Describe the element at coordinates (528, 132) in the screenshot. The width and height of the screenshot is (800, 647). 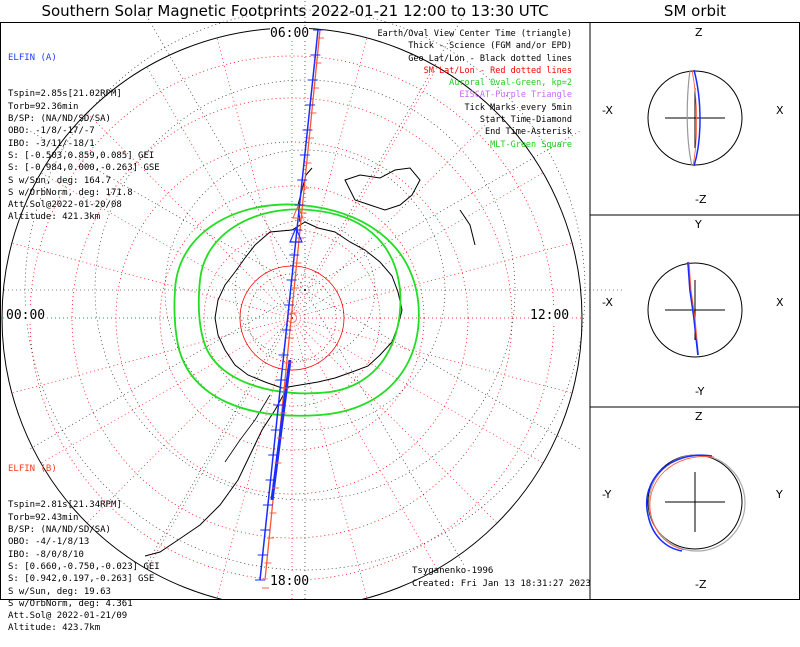
I see `legend-item: End Time-Asterisk` at that location.